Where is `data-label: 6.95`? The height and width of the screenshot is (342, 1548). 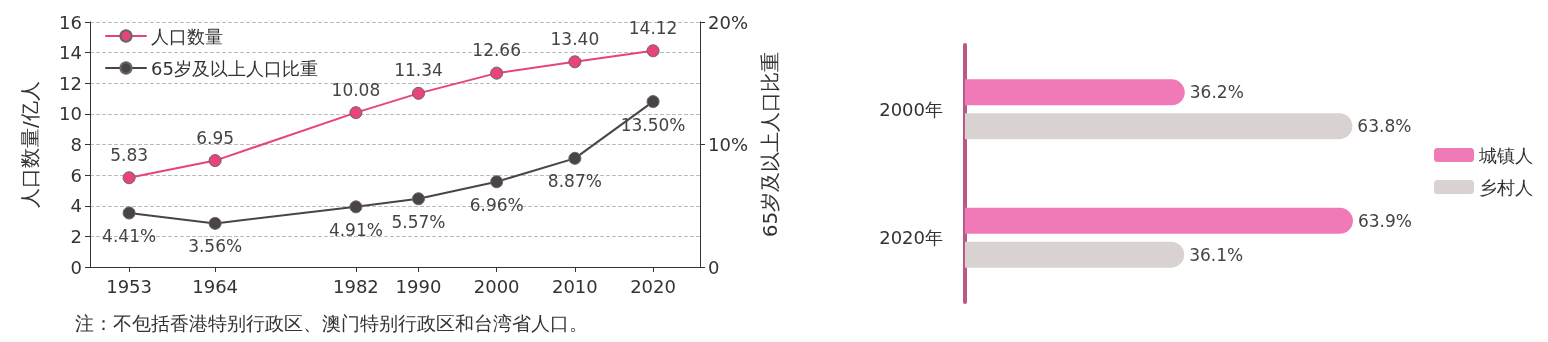 data-label: 6.95 is located at coordinates (215, 137).